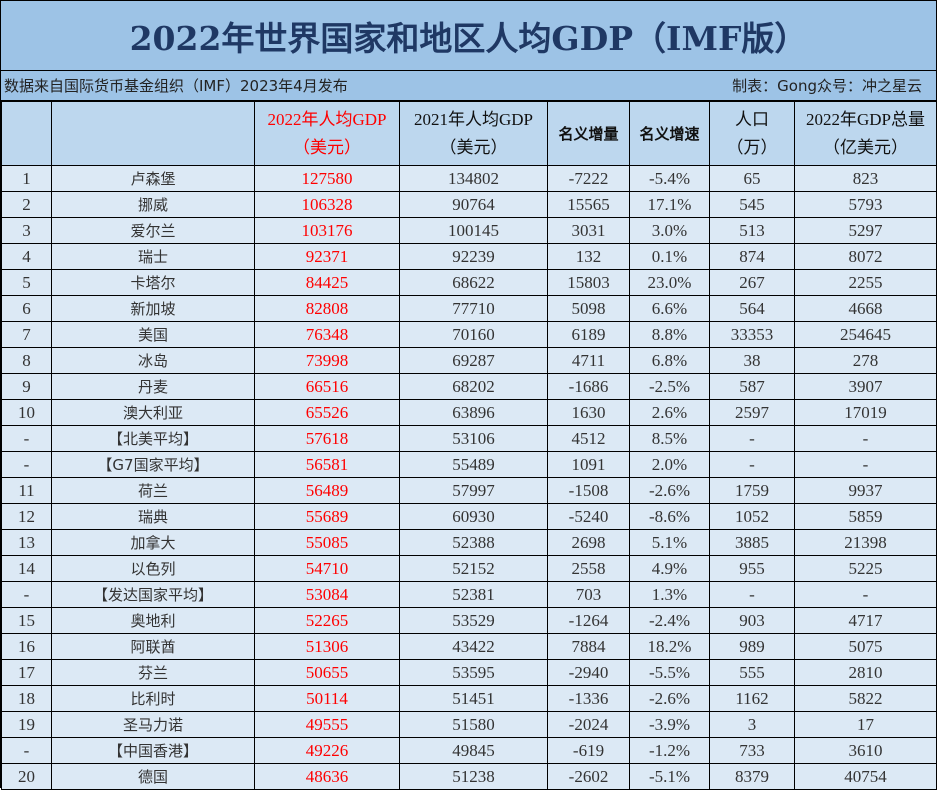  What do you see at coordinates (865, 542) in the screenshot?
I see `gdp-total-cell: 21398` at bounding box center [865, 542].